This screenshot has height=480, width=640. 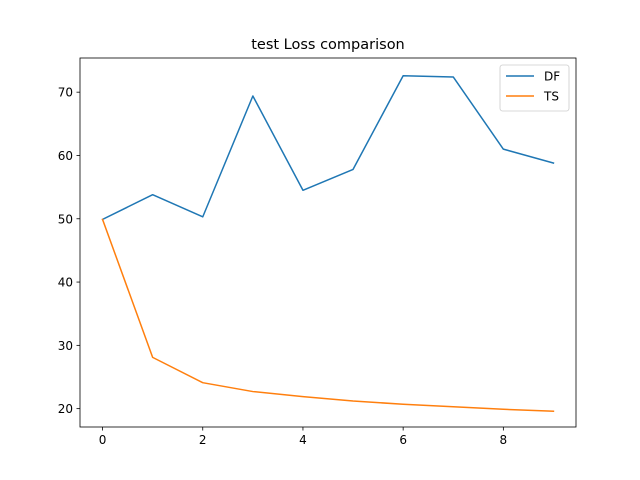 I want to click on chart-title: test Loss comparison, so click(x=328, y=45).